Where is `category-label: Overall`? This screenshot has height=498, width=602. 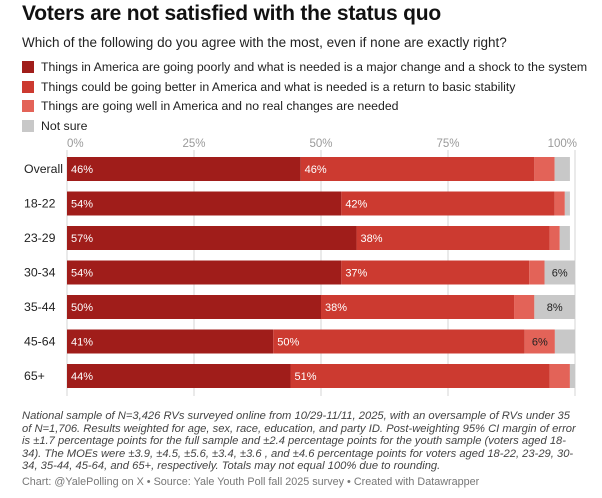
category-label: Overall is located at coordinates (43, 169).